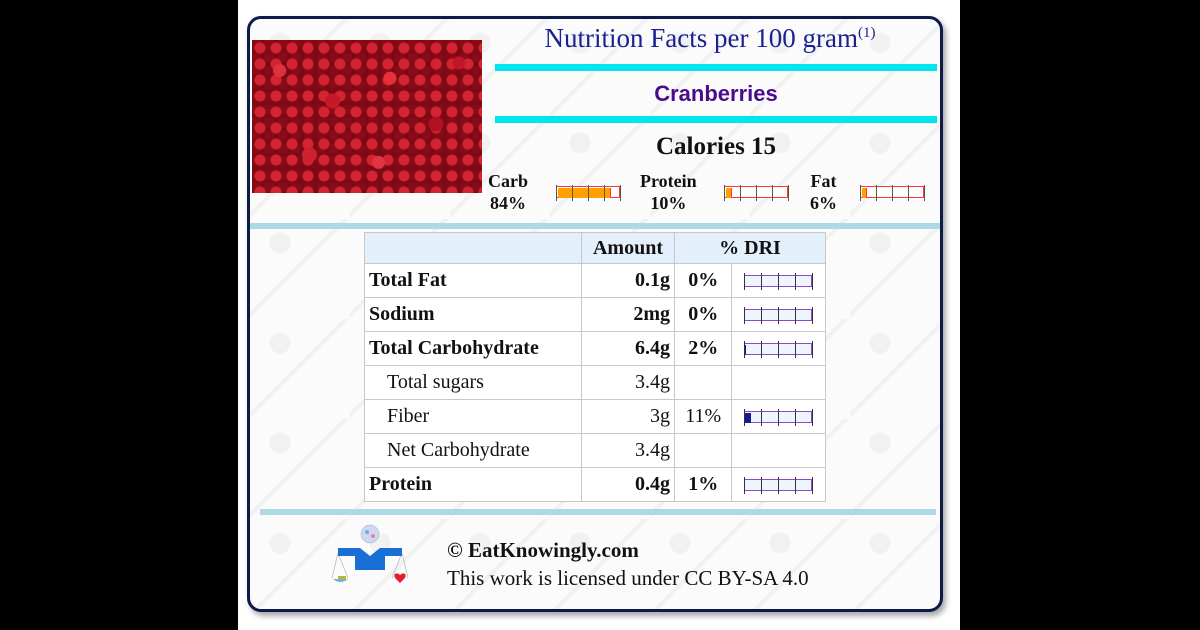 The image size is (1200, 630). I want to click on nutrient-dri: 2%, so click(703, 348).